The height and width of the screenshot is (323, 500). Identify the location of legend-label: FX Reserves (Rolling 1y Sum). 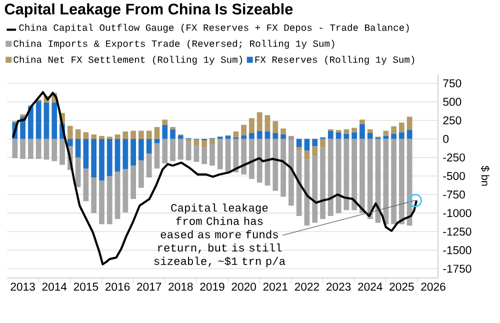
(334, 60).